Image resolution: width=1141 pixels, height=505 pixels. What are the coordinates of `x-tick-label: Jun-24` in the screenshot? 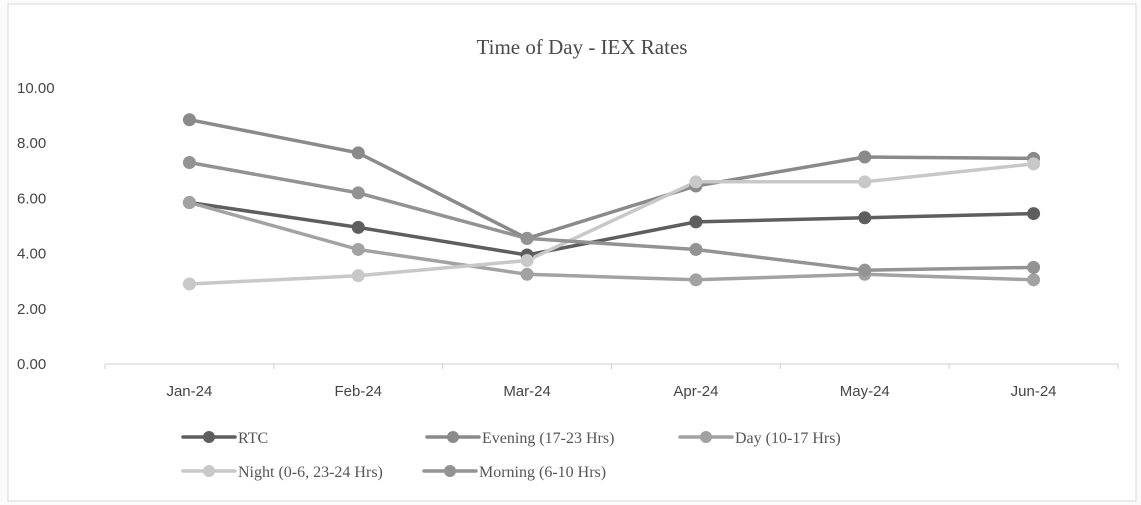 It's located at (1034, 391).